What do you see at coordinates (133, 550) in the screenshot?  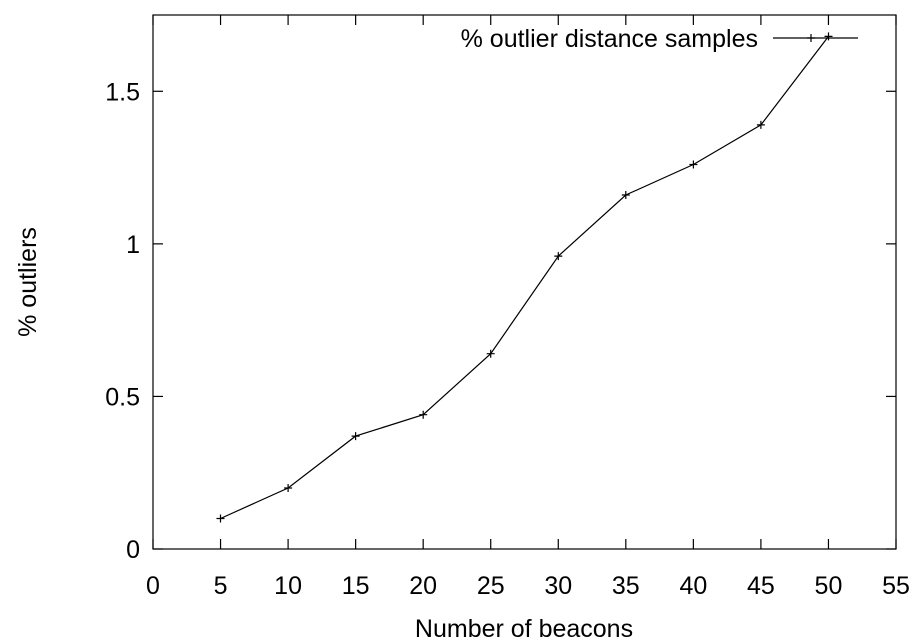 I see `y-tick-label: 0` at bounding box center [133, 550].